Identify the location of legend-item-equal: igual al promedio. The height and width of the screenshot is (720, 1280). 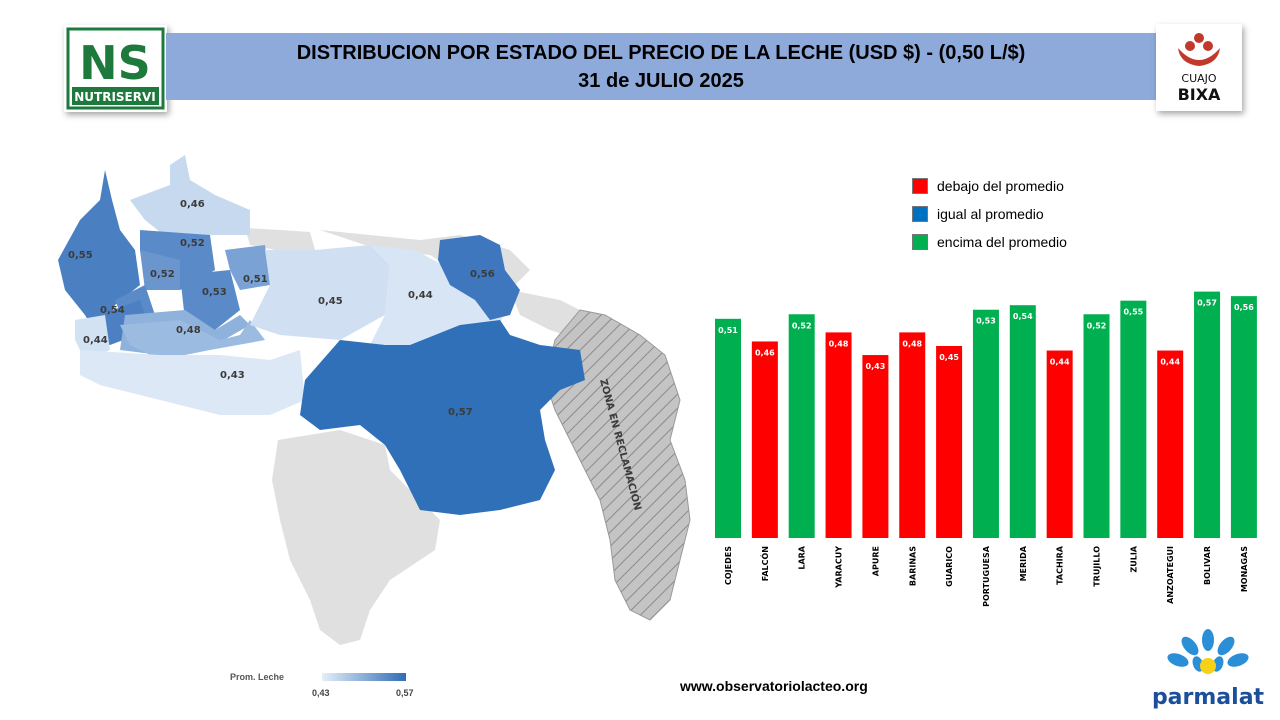
(989, 214).